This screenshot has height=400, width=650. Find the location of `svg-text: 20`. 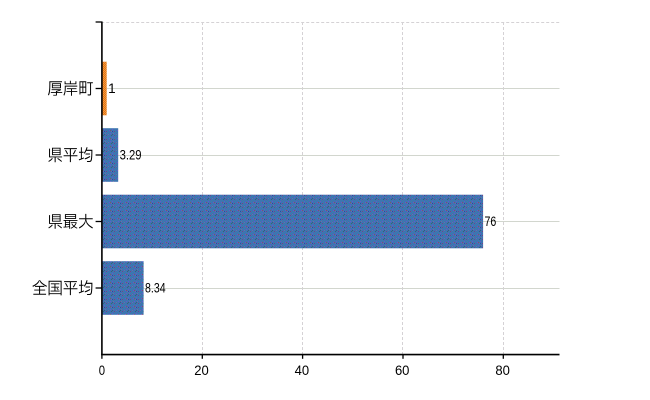

svg-text: 20 is located at coordinates (201, 370).